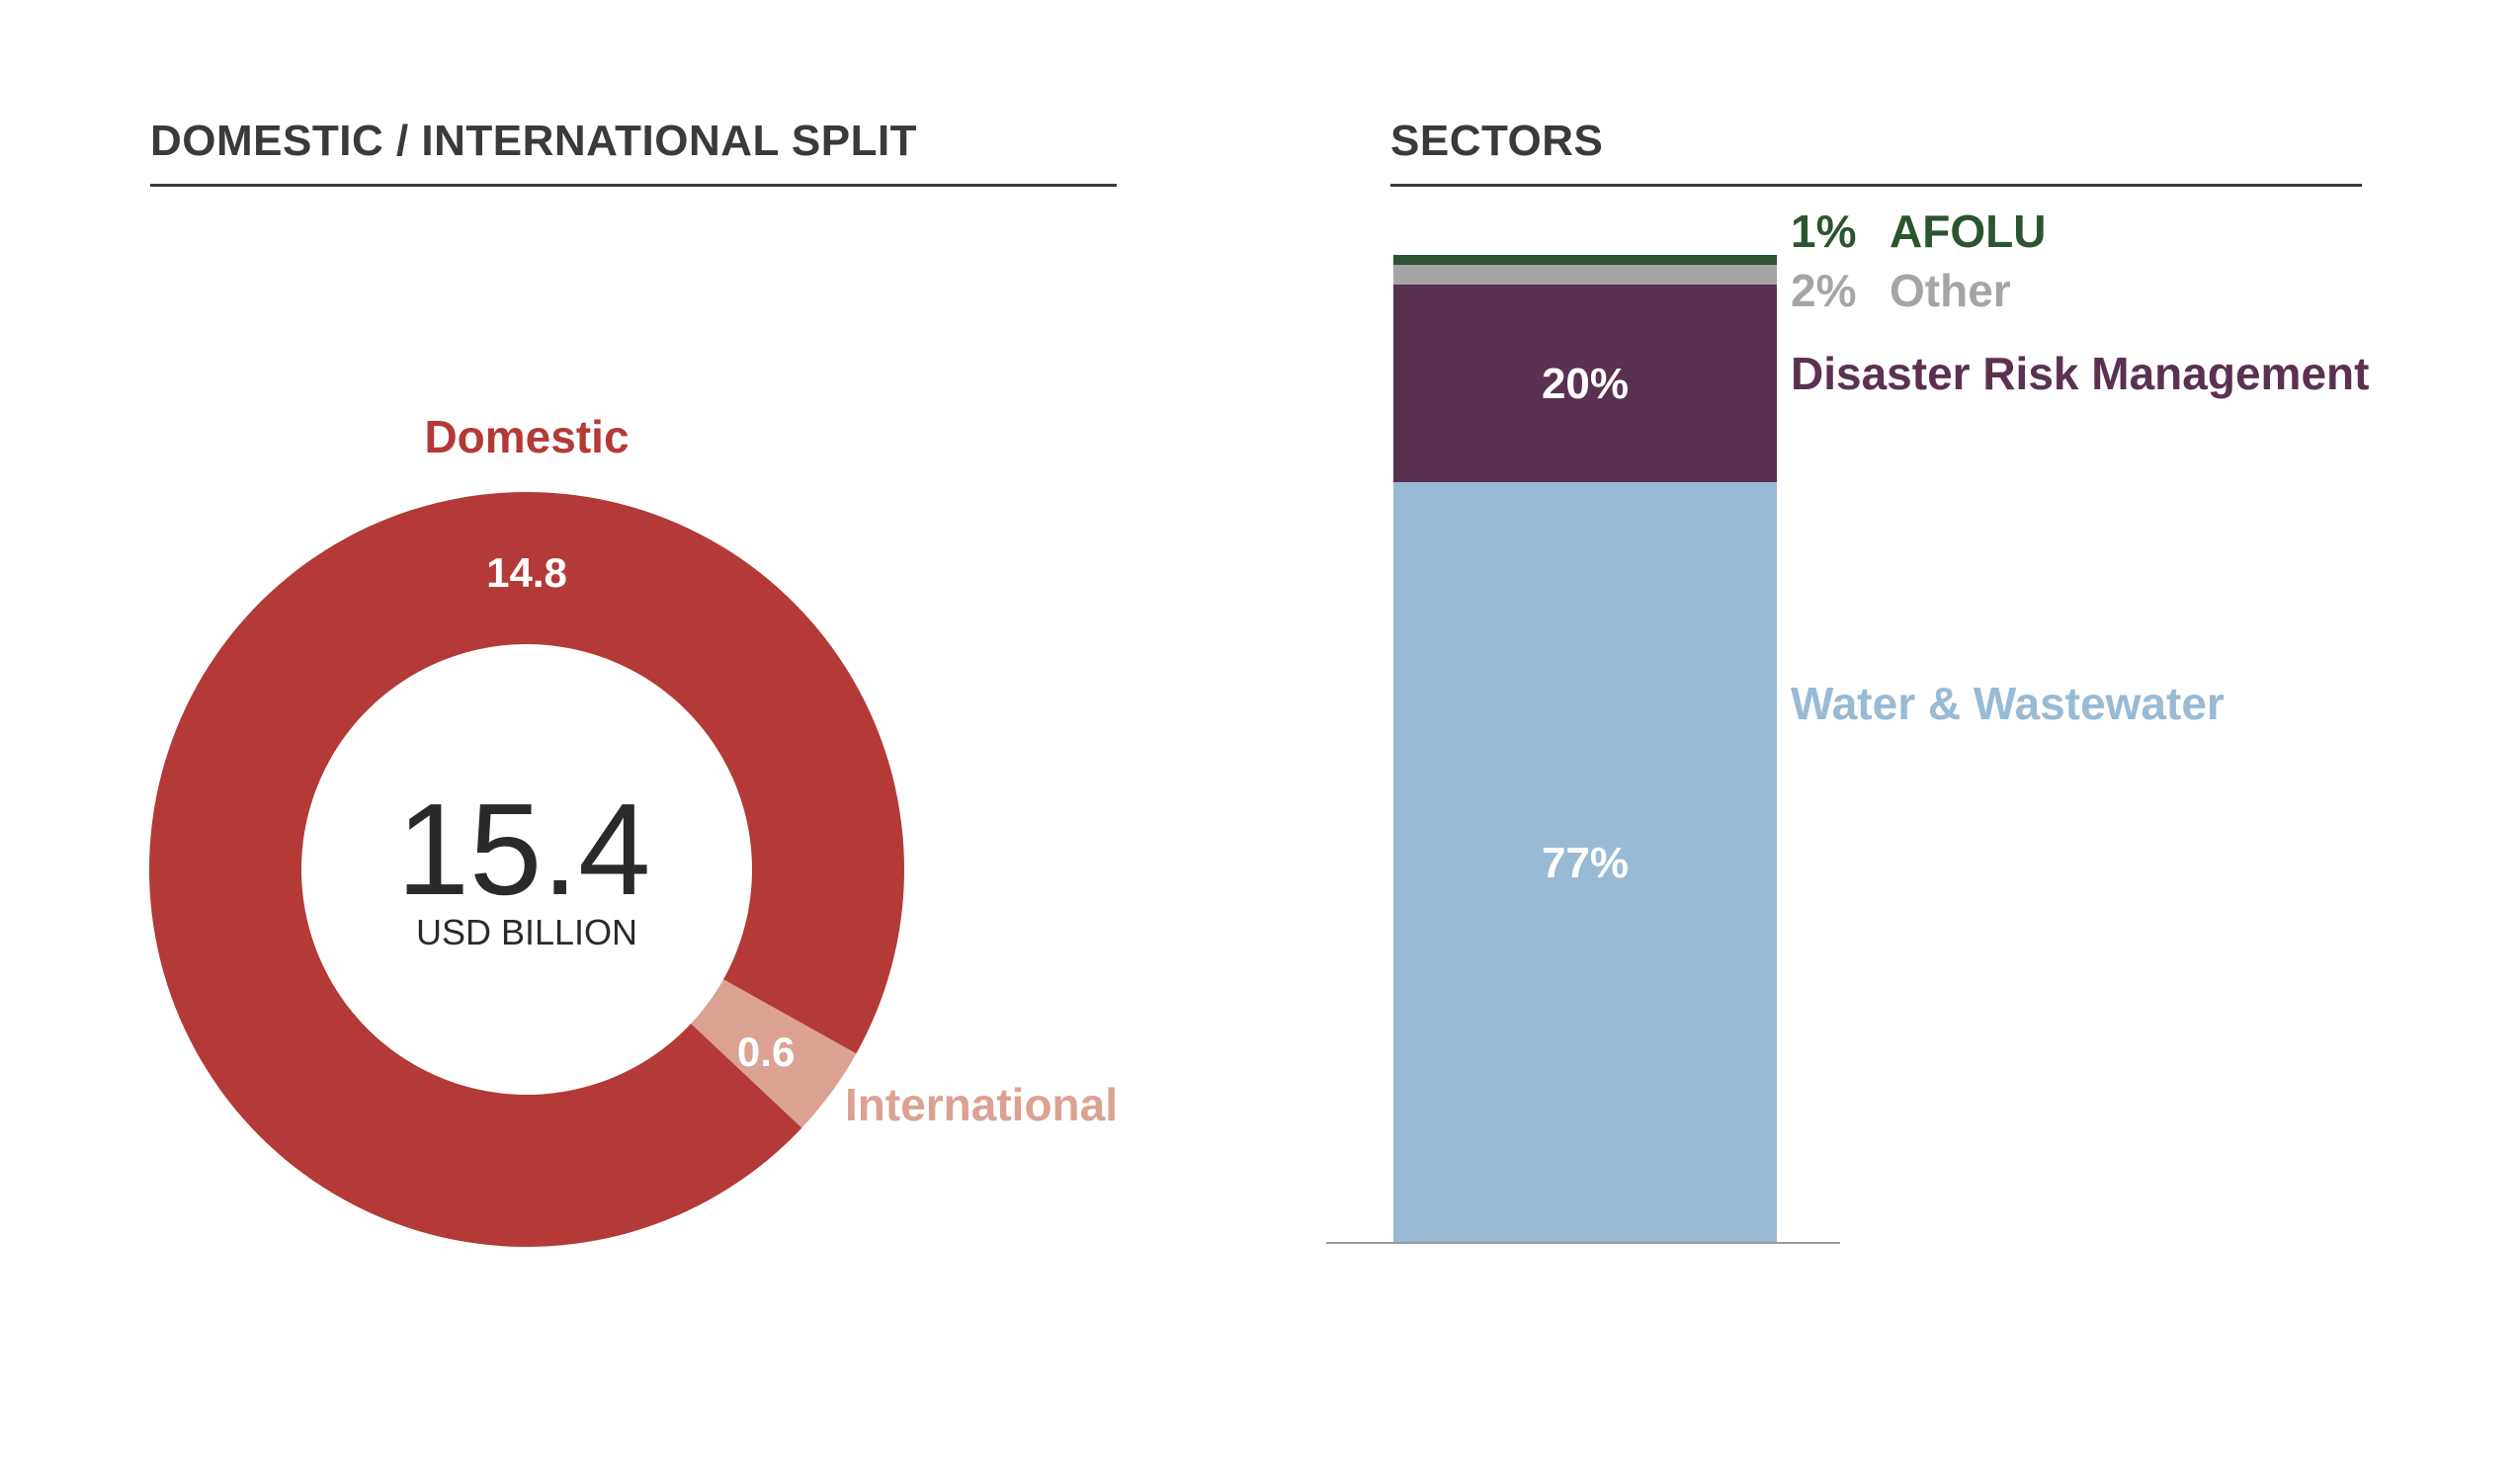 This screenshot has width=2520, height=1482. Describe the element at coordinates (1585, 275) in the screenshot. I see `bar-segment-other` at that location.